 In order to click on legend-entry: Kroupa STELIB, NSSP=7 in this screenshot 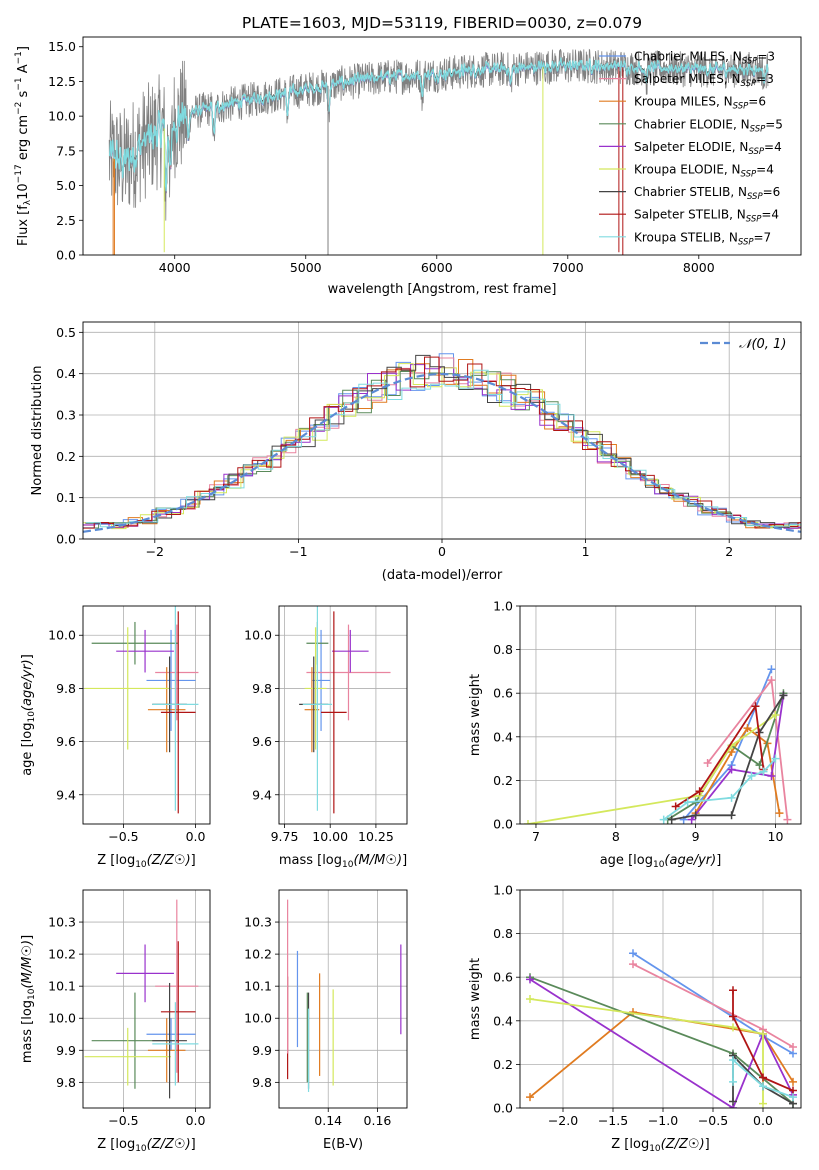, I will do `click(702, 238)`.